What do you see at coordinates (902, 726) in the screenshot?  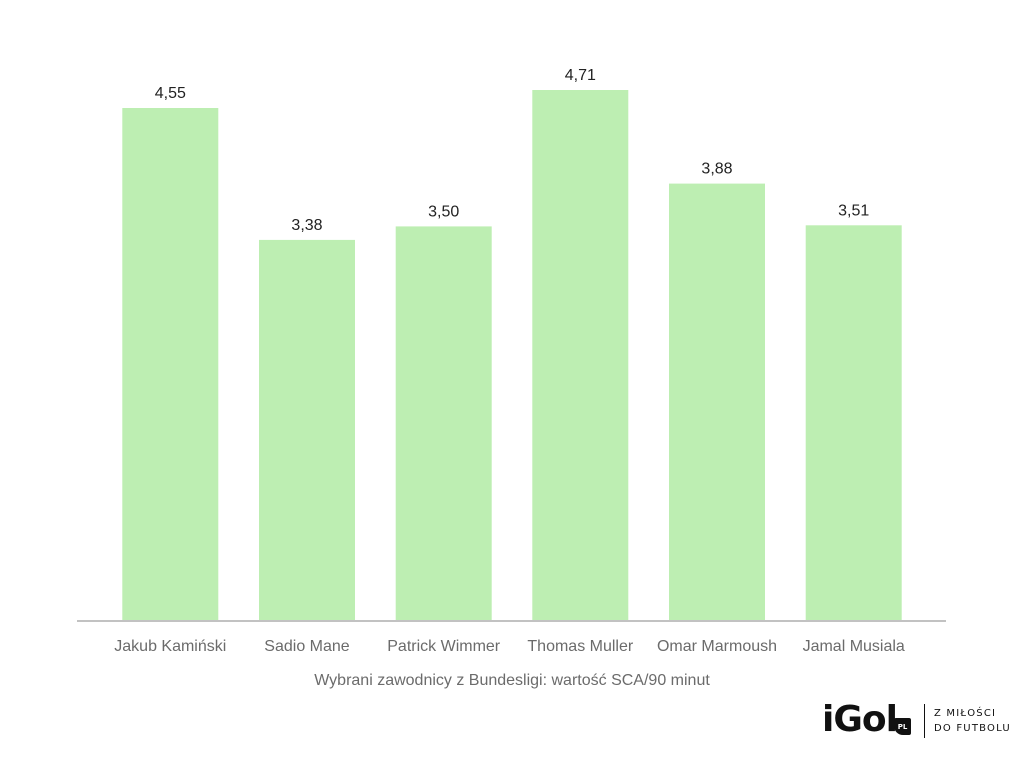 I see `logo-badge: PL` at bounding box center [902, 726].